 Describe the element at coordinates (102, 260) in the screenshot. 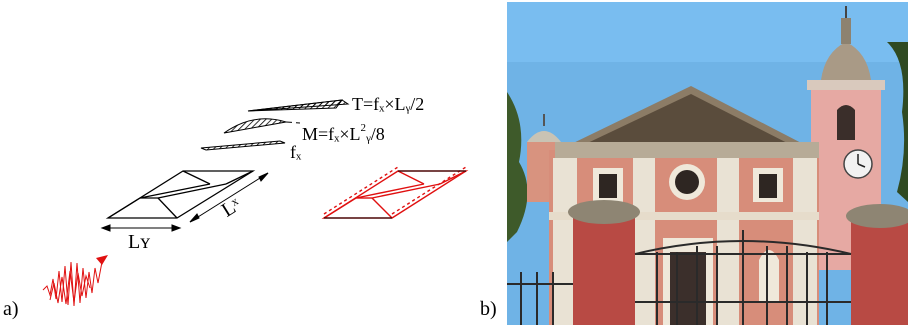

I see `accelerogram-arrow` at that location.